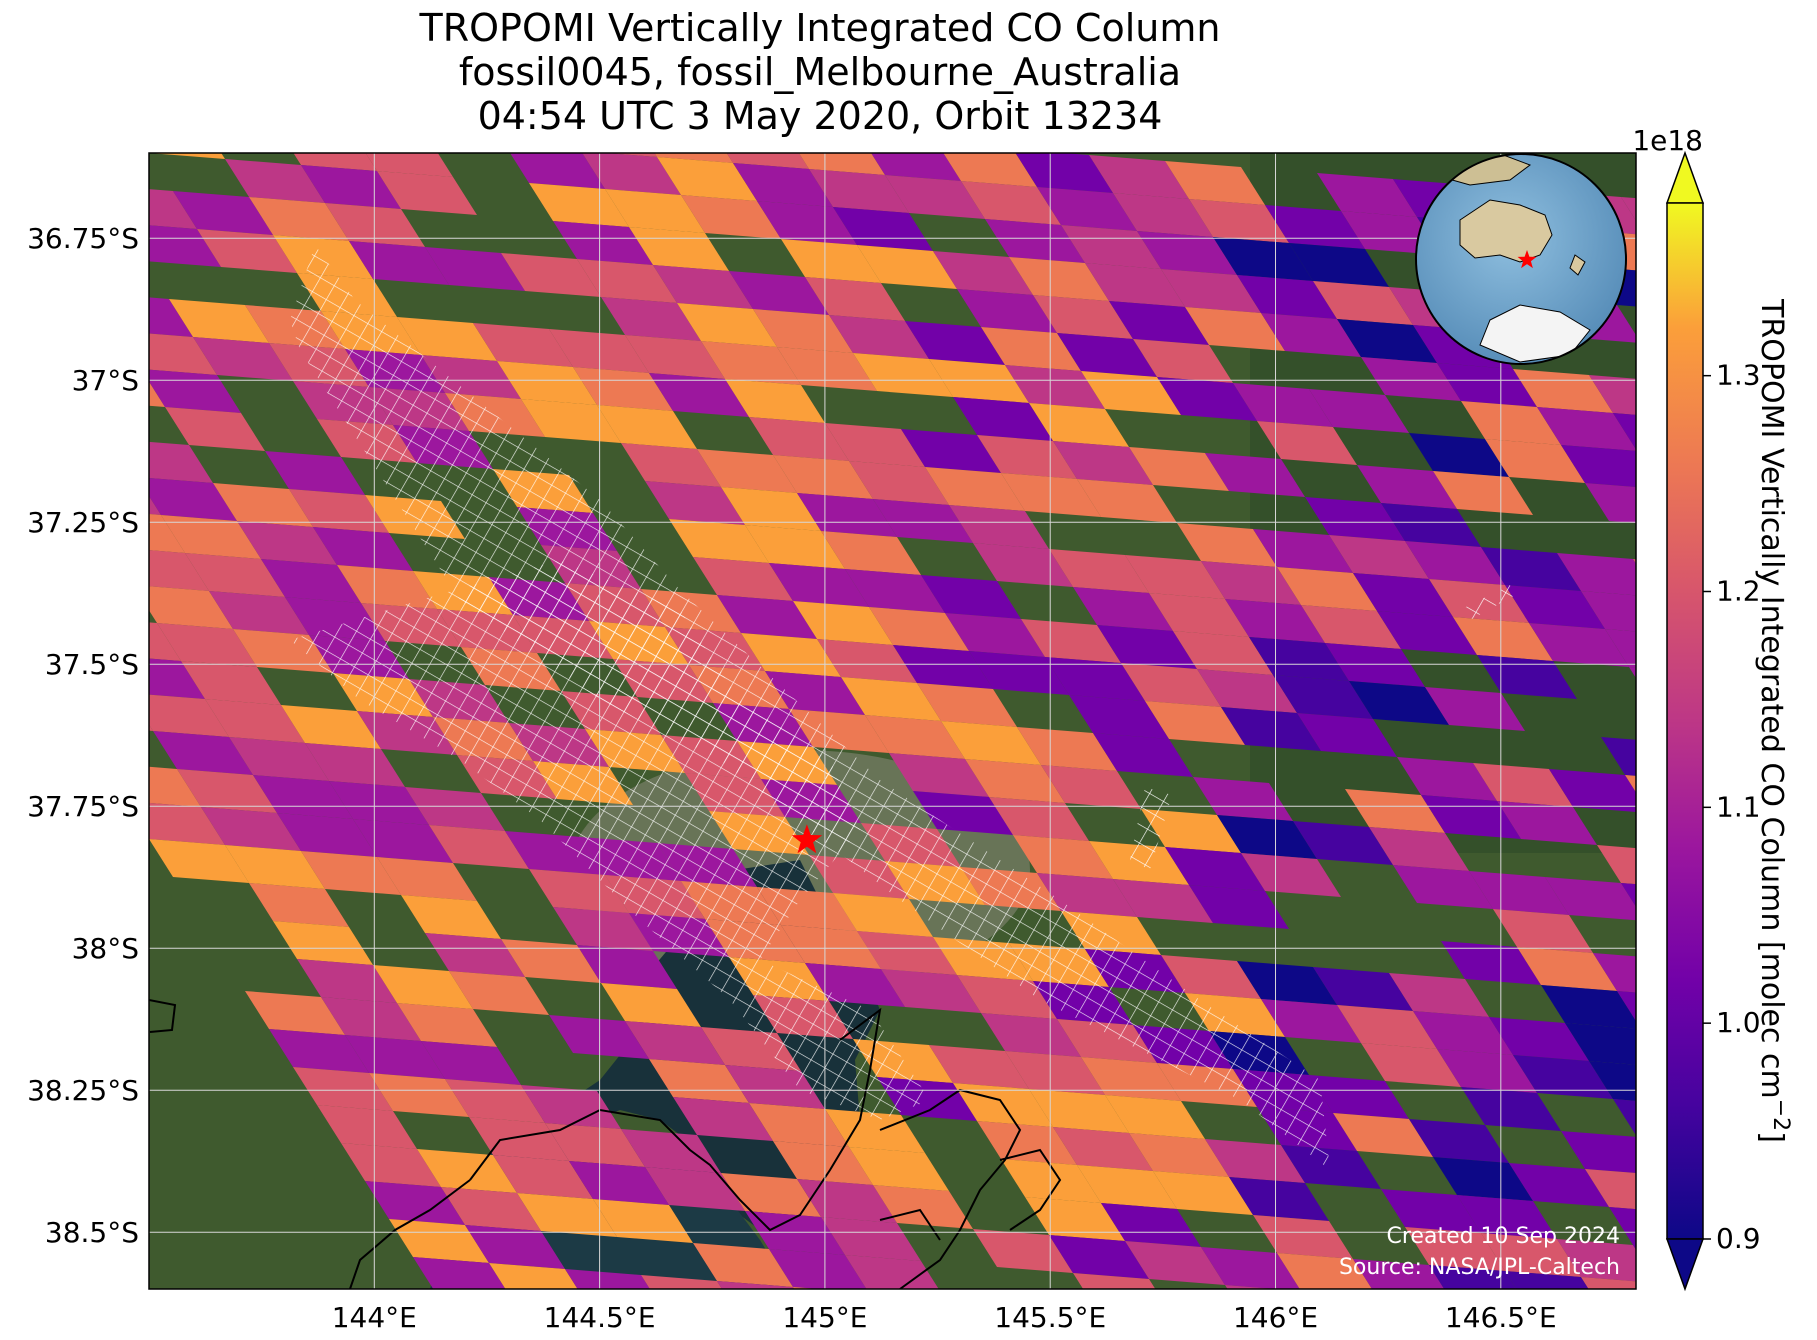  What do you see at coordinates (1479, 1267) in the screenshot?
I see `source-credit: Source: NASA/JPL-Caltech` at bounding box center [1479, 1267].